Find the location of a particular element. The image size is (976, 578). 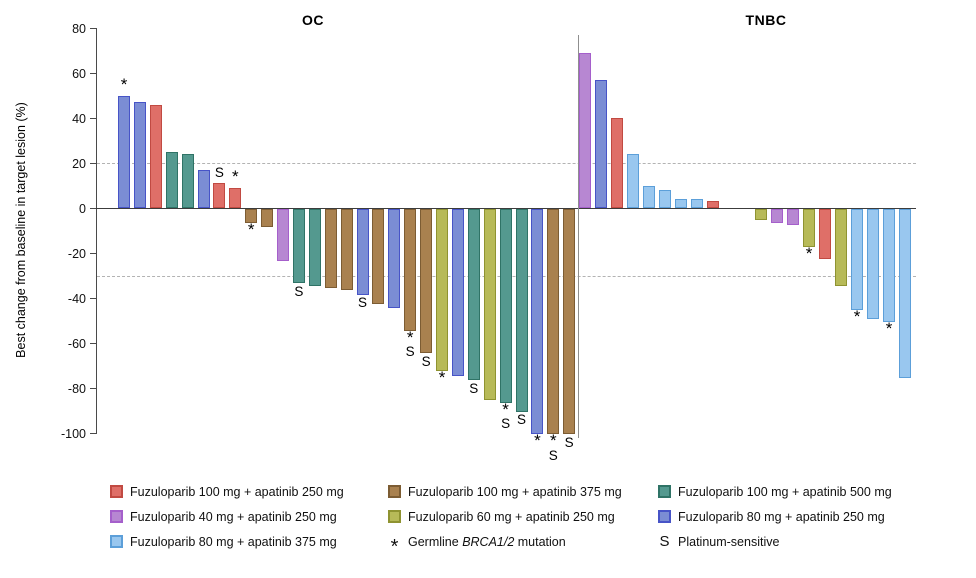

legend-label: Fuzuloparib 80 mg + apatinib 375 mg is located at coordinates (233, 541).